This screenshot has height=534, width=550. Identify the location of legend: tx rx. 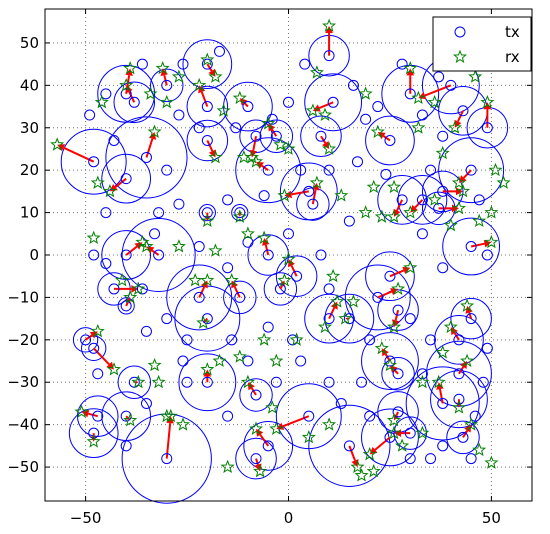
(482, 44).